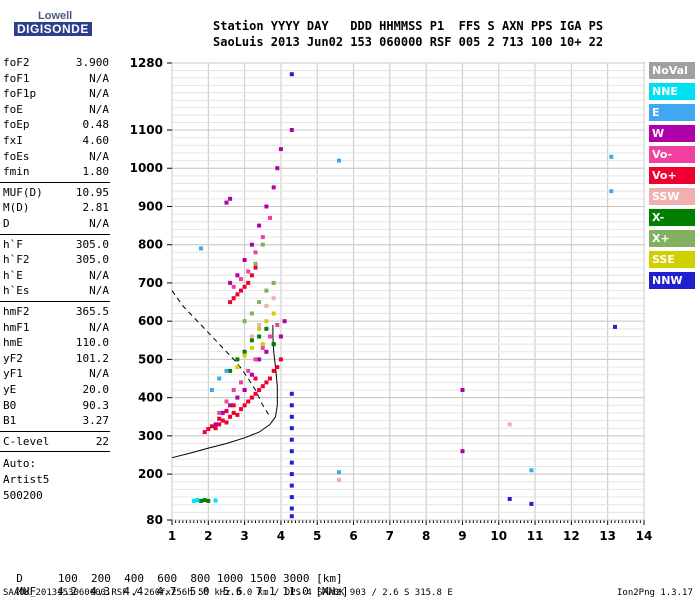 This screenshot has width=700, height=600. I want to click on profile-solid-curve, so click(224, 392).